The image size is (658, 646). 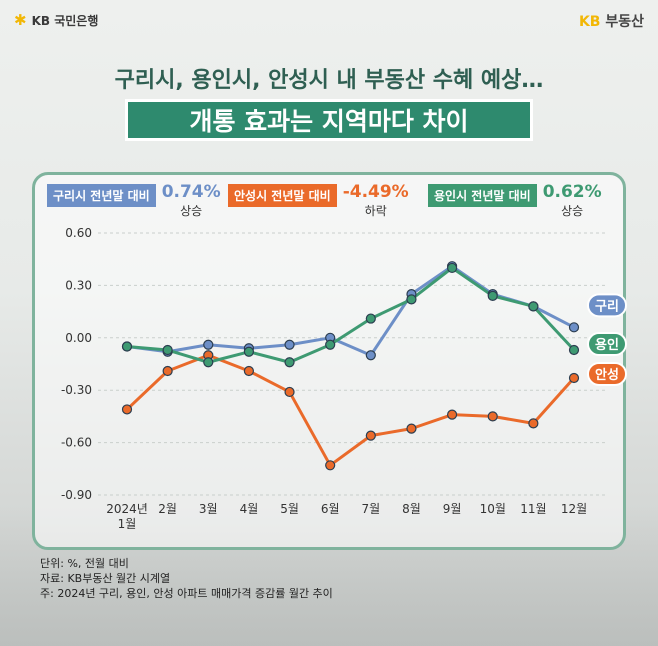 What do you see at coordinates (20, 20) in the screenshot?
I see `kb-star-icon: ✱` at bounding box center [20, 20].